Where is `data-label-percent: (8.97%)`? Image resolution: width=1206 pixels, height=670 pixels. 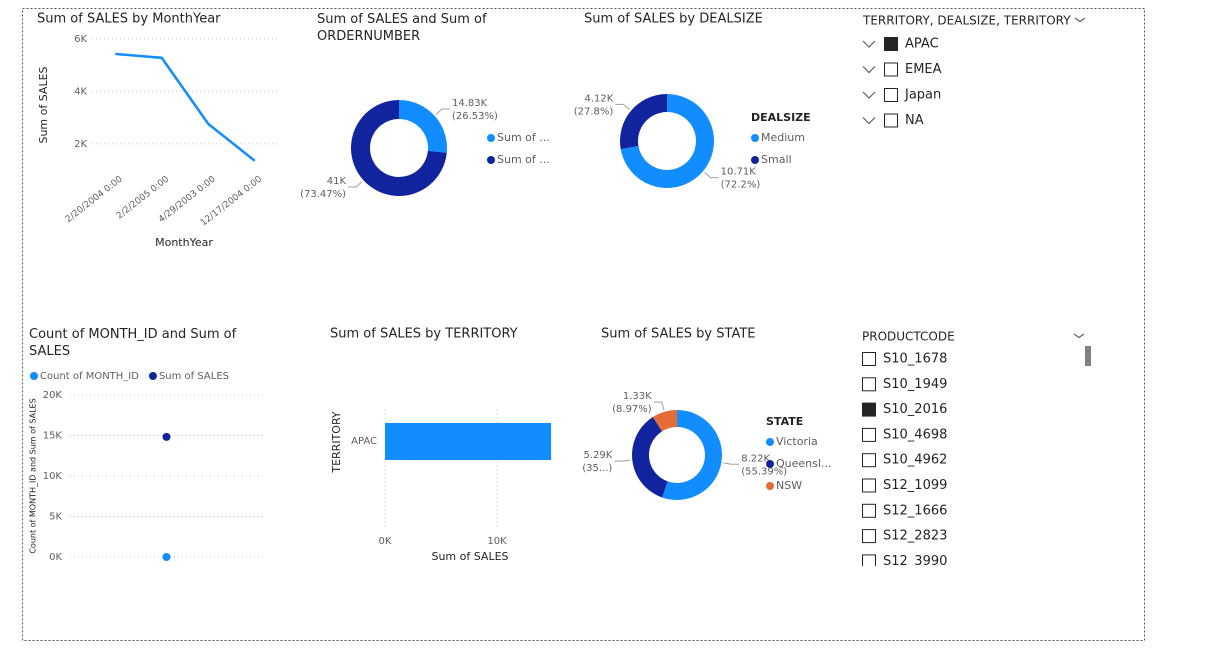
data-label-percent: (8.97%) is located at coordinates (632, 409).